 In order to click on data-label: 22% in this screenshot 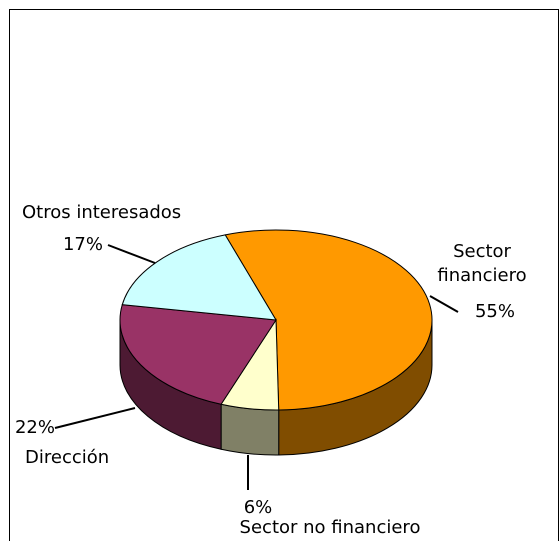, I will do `click(35, 427)`.